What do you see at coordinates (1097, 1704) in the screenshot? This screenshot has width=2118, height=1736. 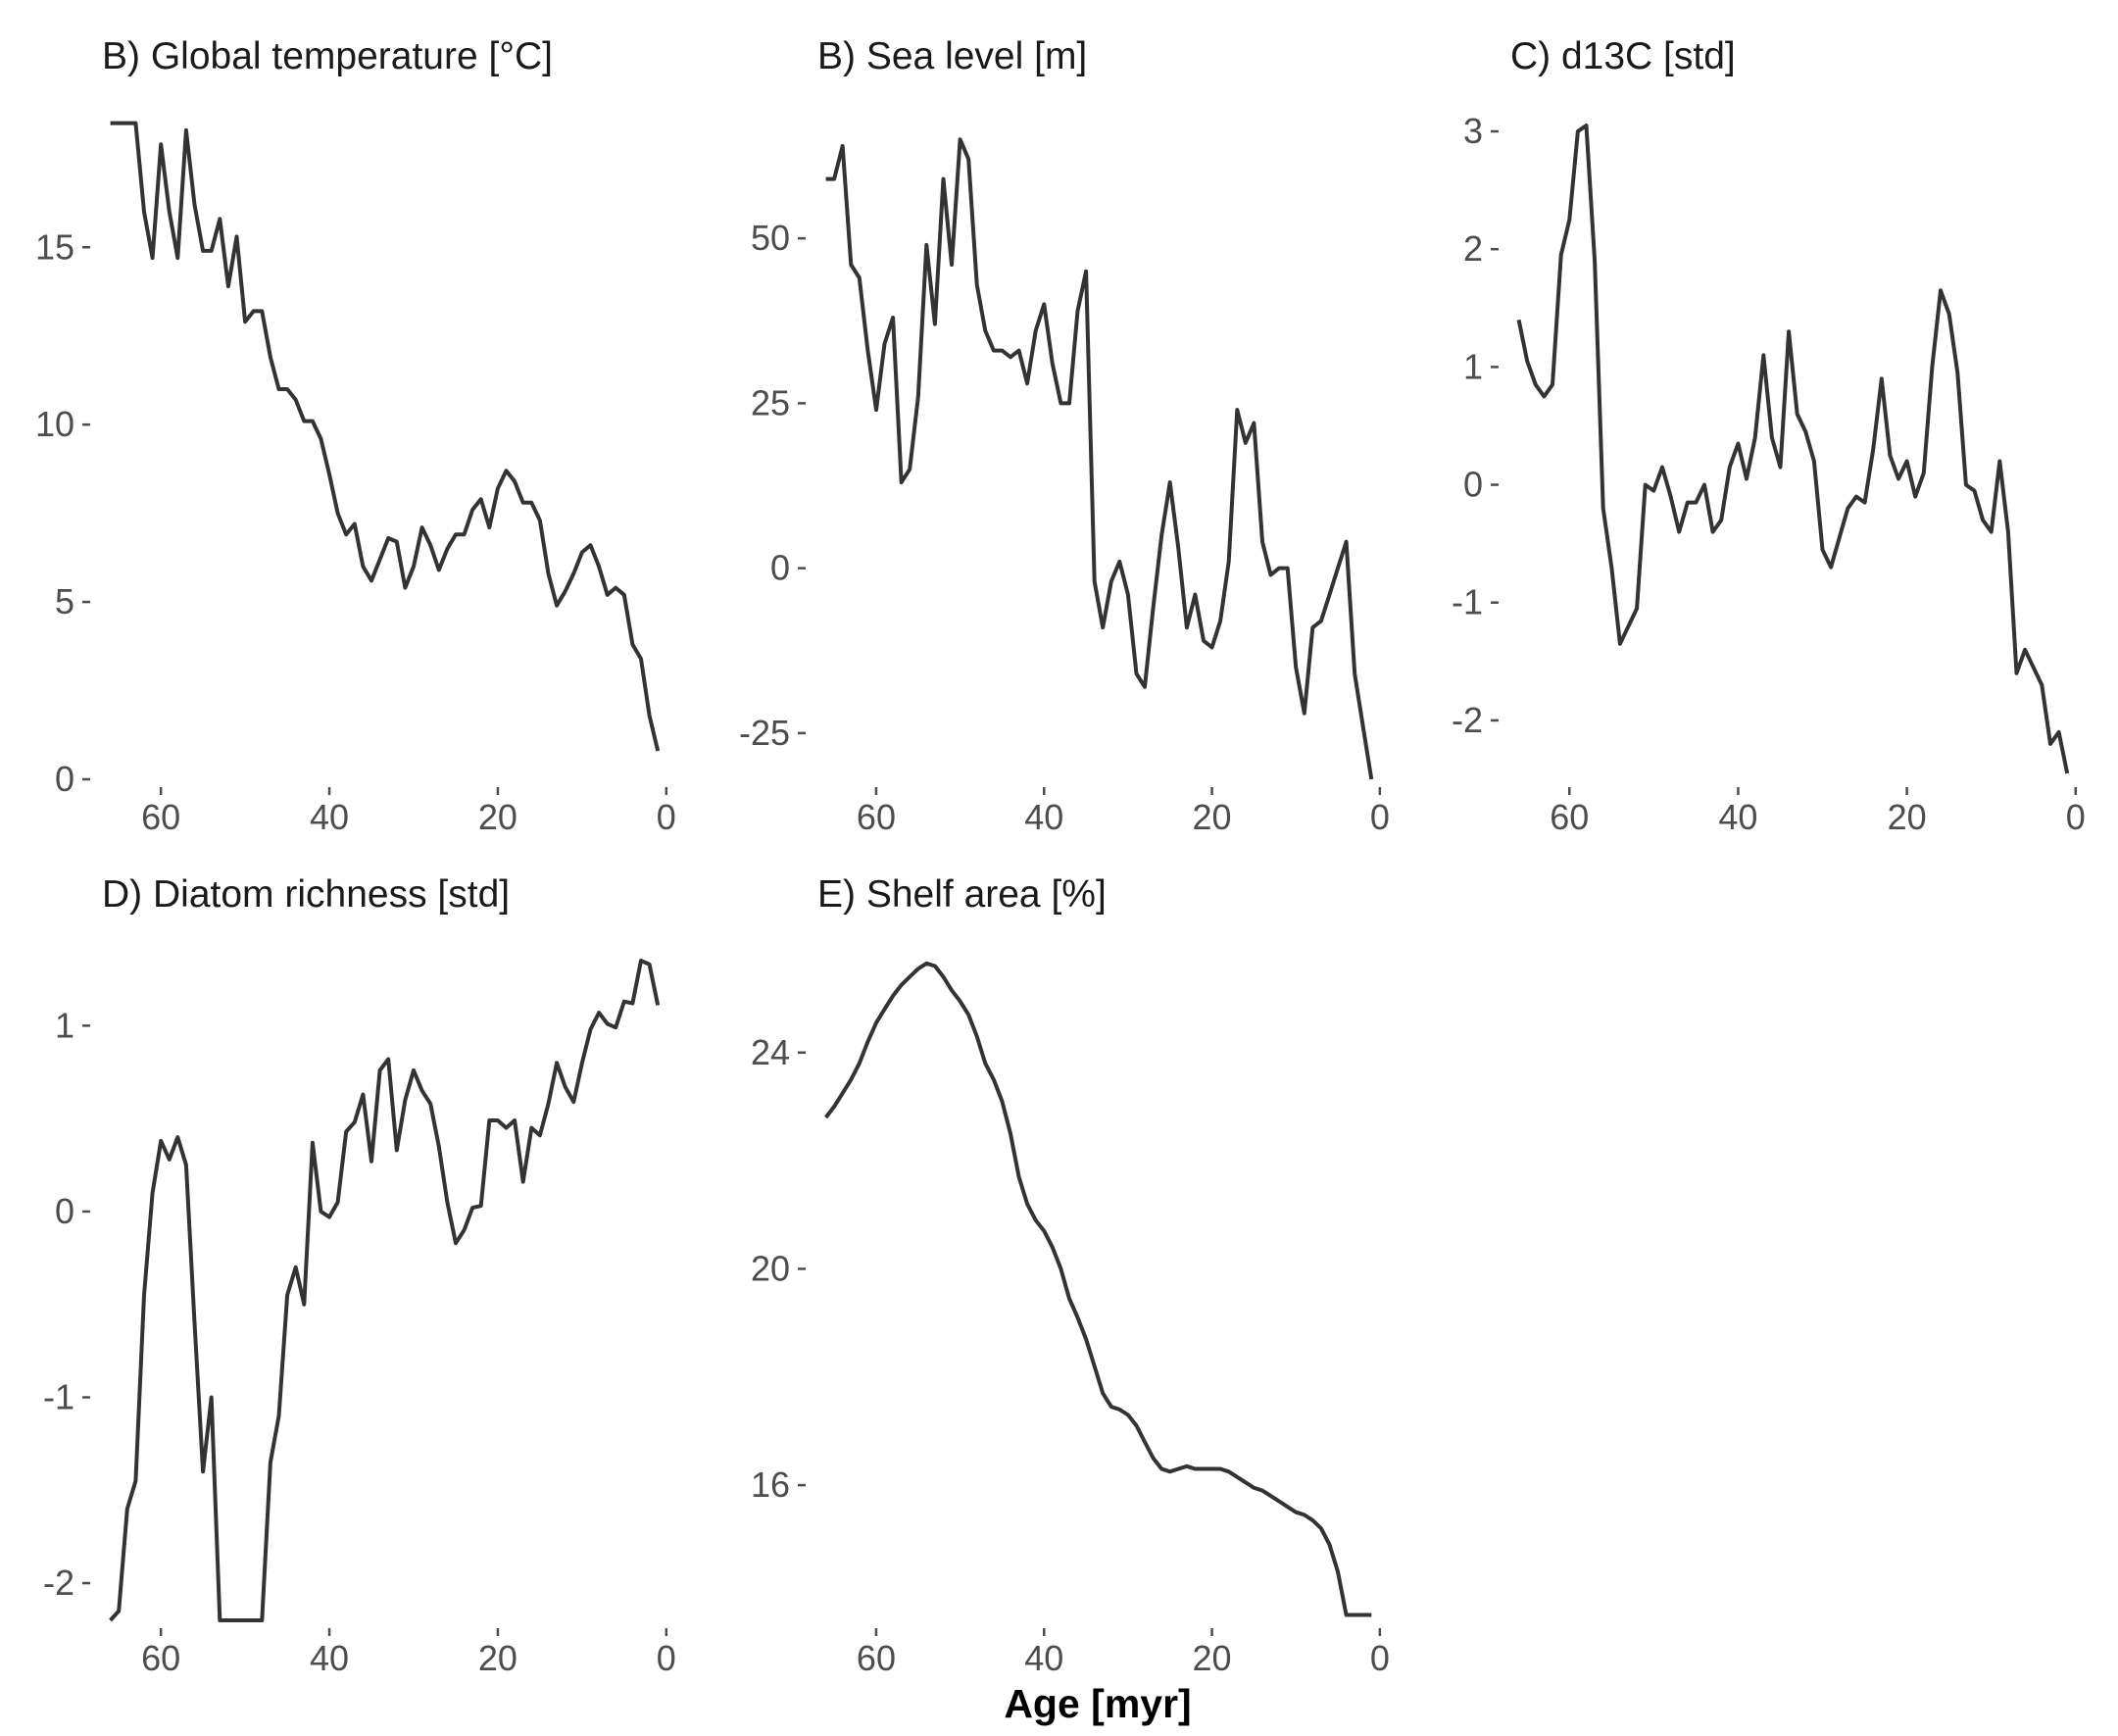 I see `x-axis-label: Age [myr]` at bounding box center [1097, 1704].